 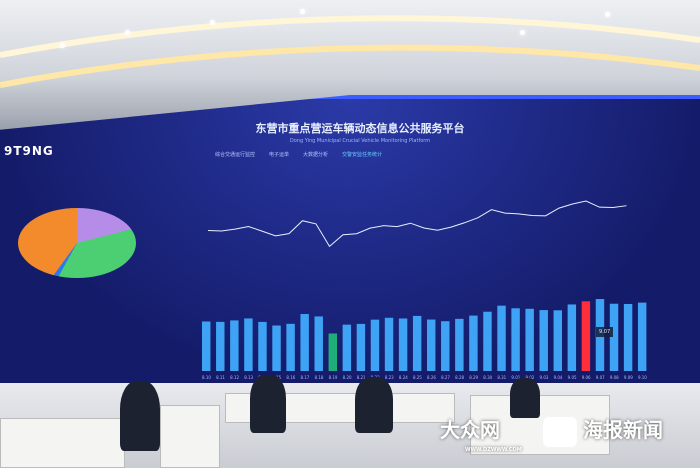 What do you see at coordinates (605, 332) in the screenshot?
I see `chart-tooltip: 9.07` at bounding box center [605, 332].